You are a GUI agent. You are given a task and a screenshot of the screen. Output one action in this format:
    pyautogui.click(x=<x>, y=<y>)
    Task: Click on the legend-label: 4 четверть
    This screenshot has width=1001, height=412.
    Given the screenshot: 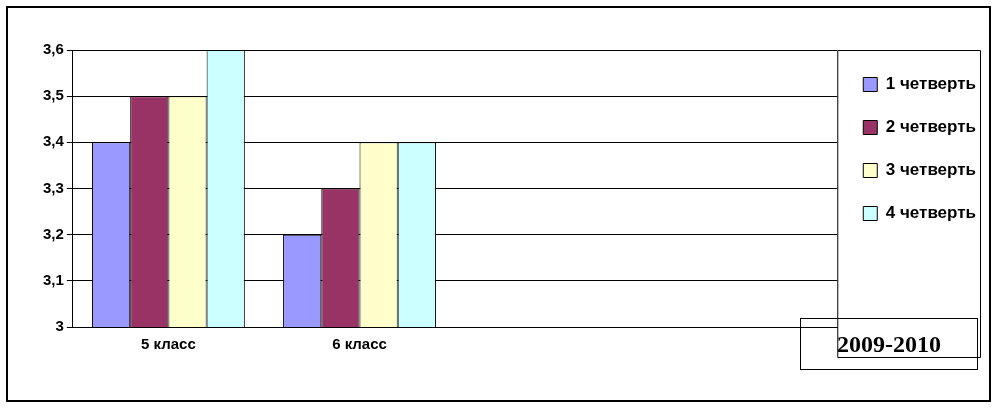 What is the action you would take?
    pyautogui.click(x=931, y=213)
    